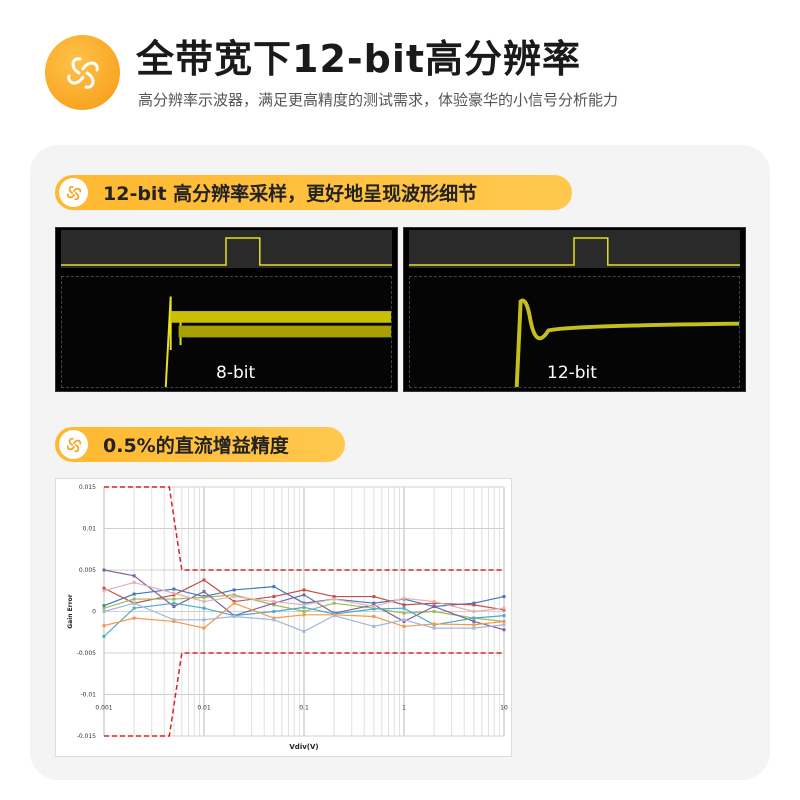  I want to click on scope-screenshot-8bit: 8-bit, so click(226, 309).